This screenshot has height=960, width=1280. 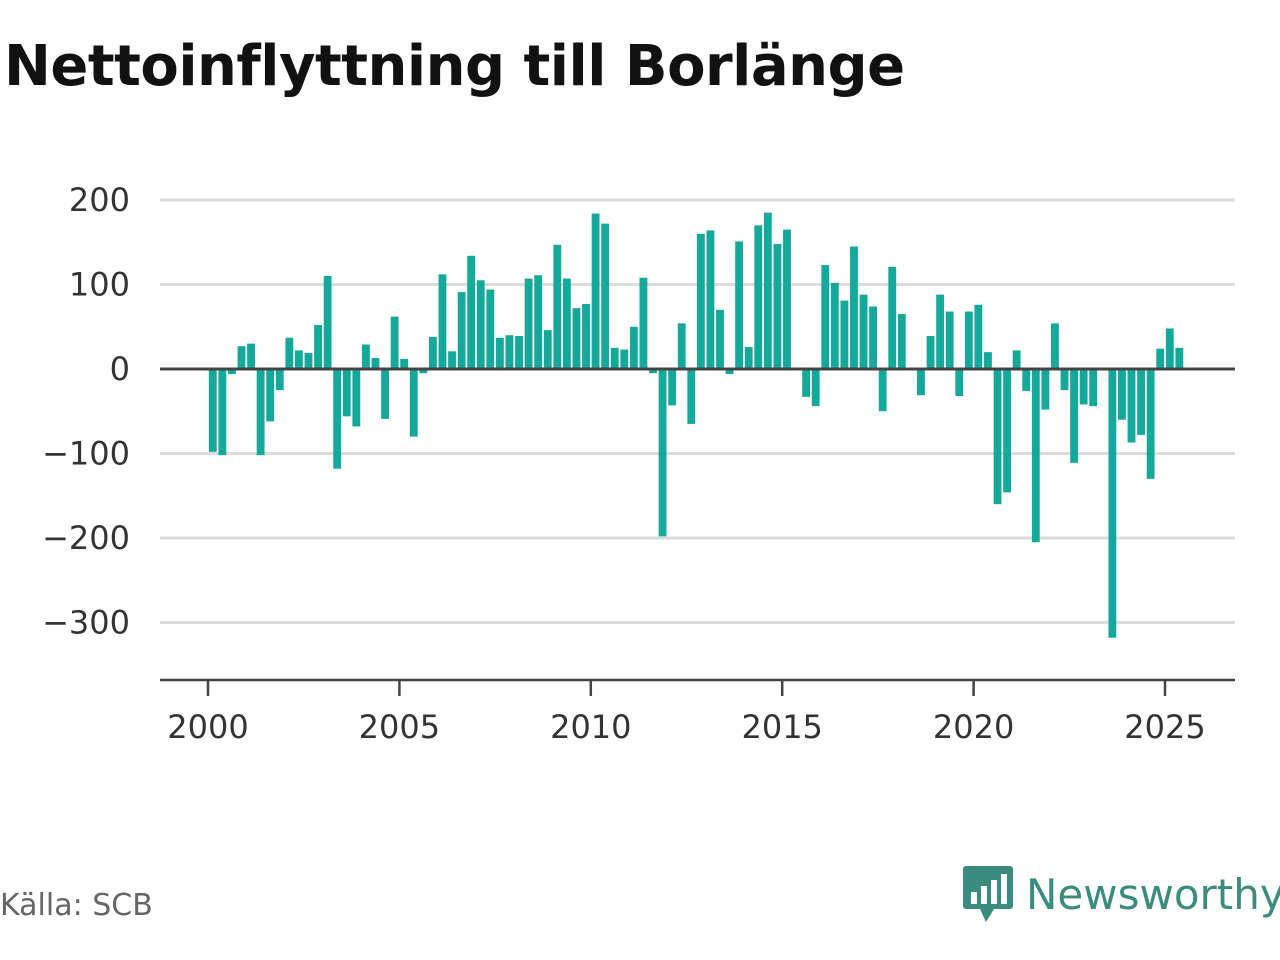 I want to click on x-tick-label: 2000, so click(x=207, y=727).